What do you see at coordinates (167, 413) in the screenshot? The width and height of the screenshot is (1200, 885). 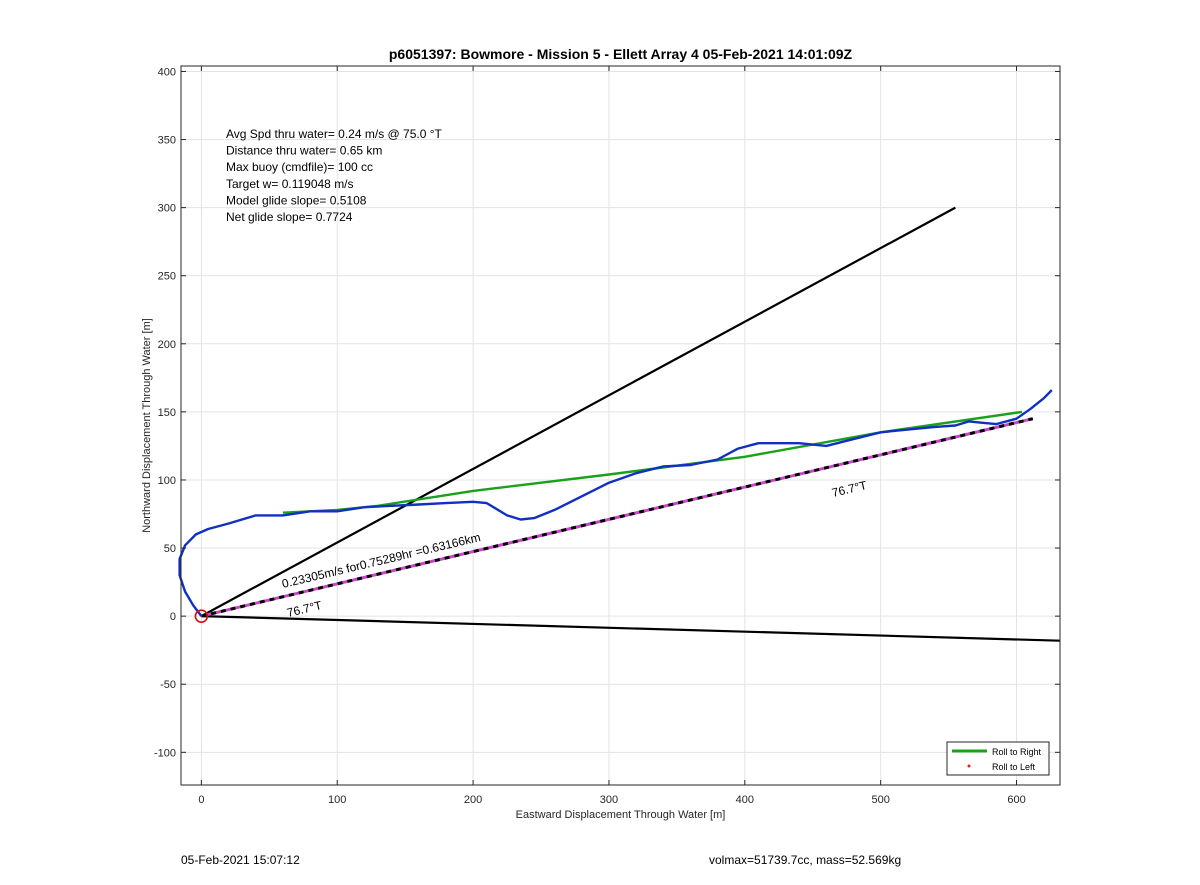 I see `y-tick-label: 150` at bounding box center [167, 413].